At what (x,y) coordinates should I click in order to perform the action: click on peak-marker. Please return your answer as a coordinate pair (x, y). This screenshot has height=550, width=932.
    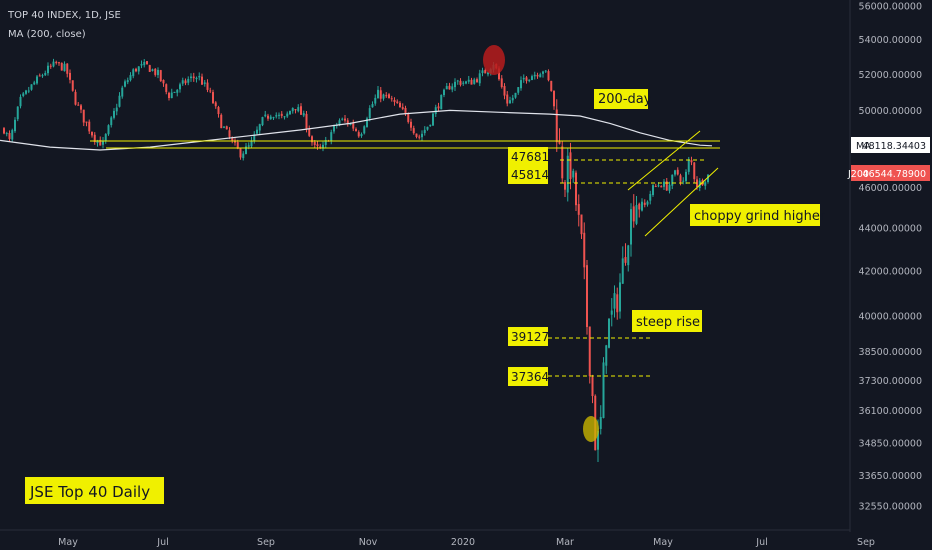
    Looking at the image, I should click on (494, 60).